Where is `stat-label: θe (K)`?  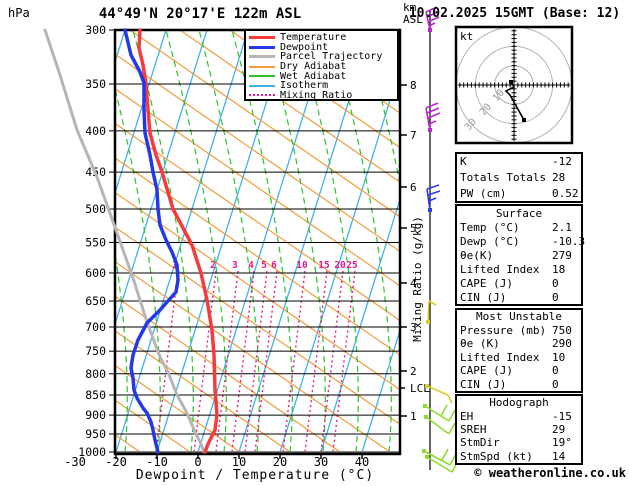 stat-label: θe (K) is located at coordinates (480, 344).